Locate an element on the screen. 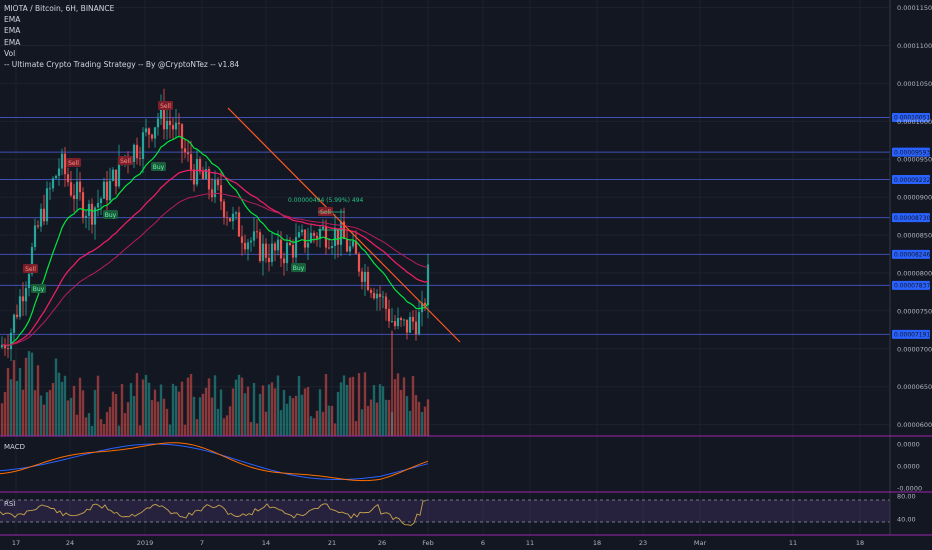 Image resolution: width=932 pixels, height=550 pixels. x-tick-label-13: 11 is located at coordinates (793, 543).